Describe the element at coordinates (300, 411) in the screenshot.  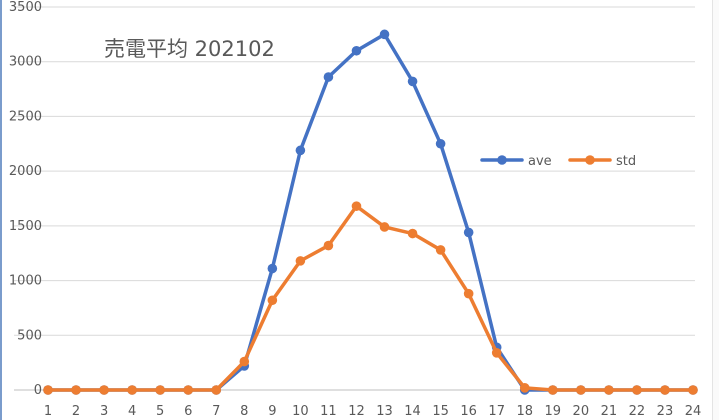
I see `x-tick-label: 10` at that location.